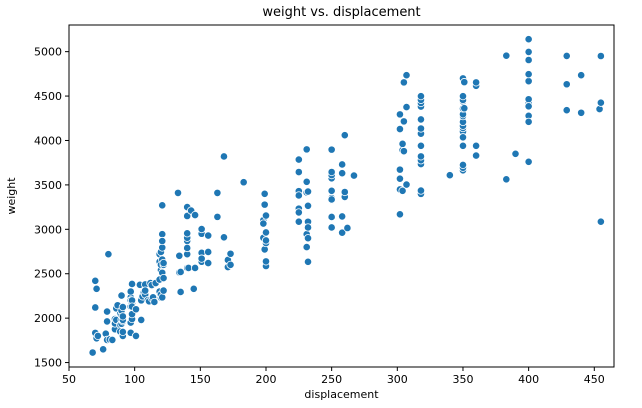 This screenshot has width=642, height=408. Describe the element at coordinates (51, 208) in the screenshot. I see `y-axis-ticks: 1500 2000 2500 3000 3500 4000 4500 5000` at that location.